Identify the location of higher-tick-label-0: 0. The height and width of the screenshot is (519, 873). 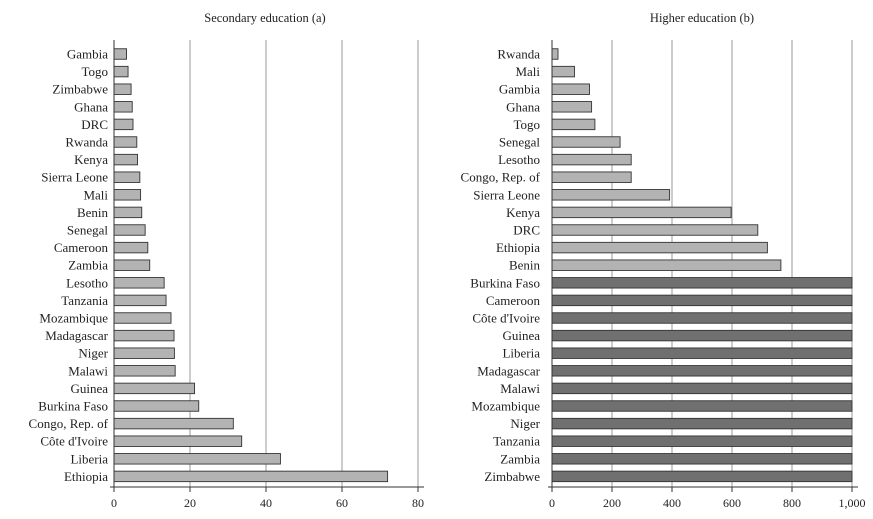
(552, 503).